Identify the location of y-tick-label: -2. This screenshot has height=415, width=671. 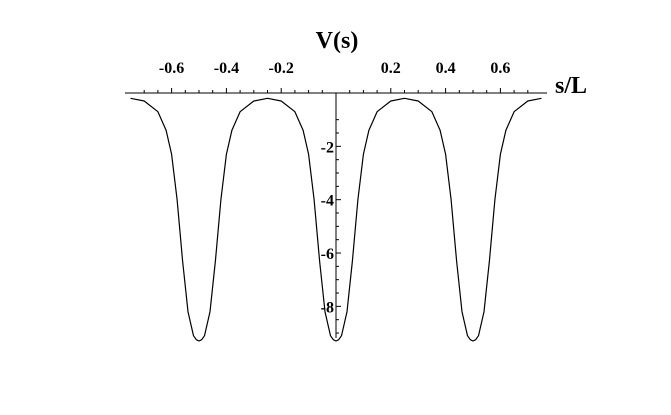
(327, 147).